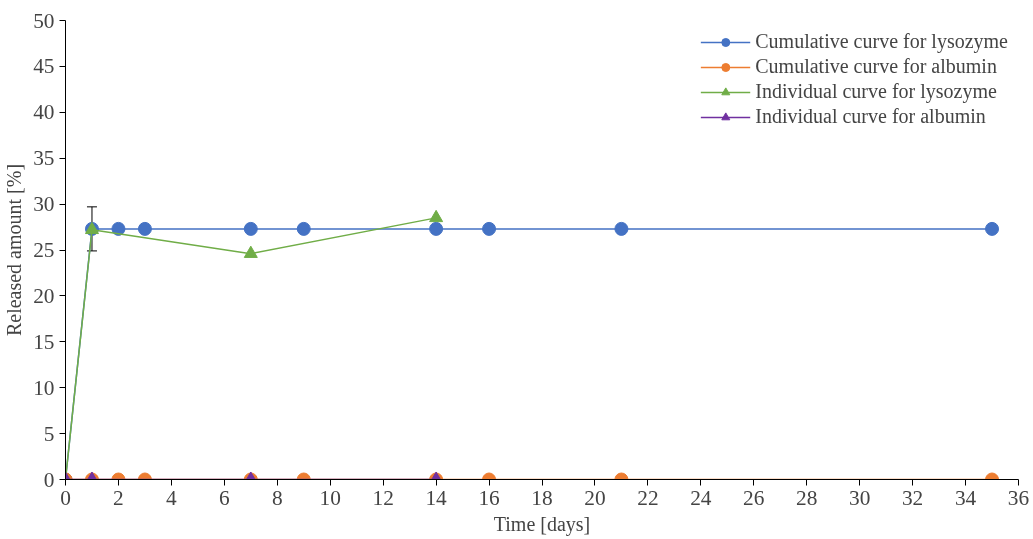  What do you see at coordinates (172, 497) in the screenshot?
I see `x-tick-label: 4` at bounding box center [172, 497].